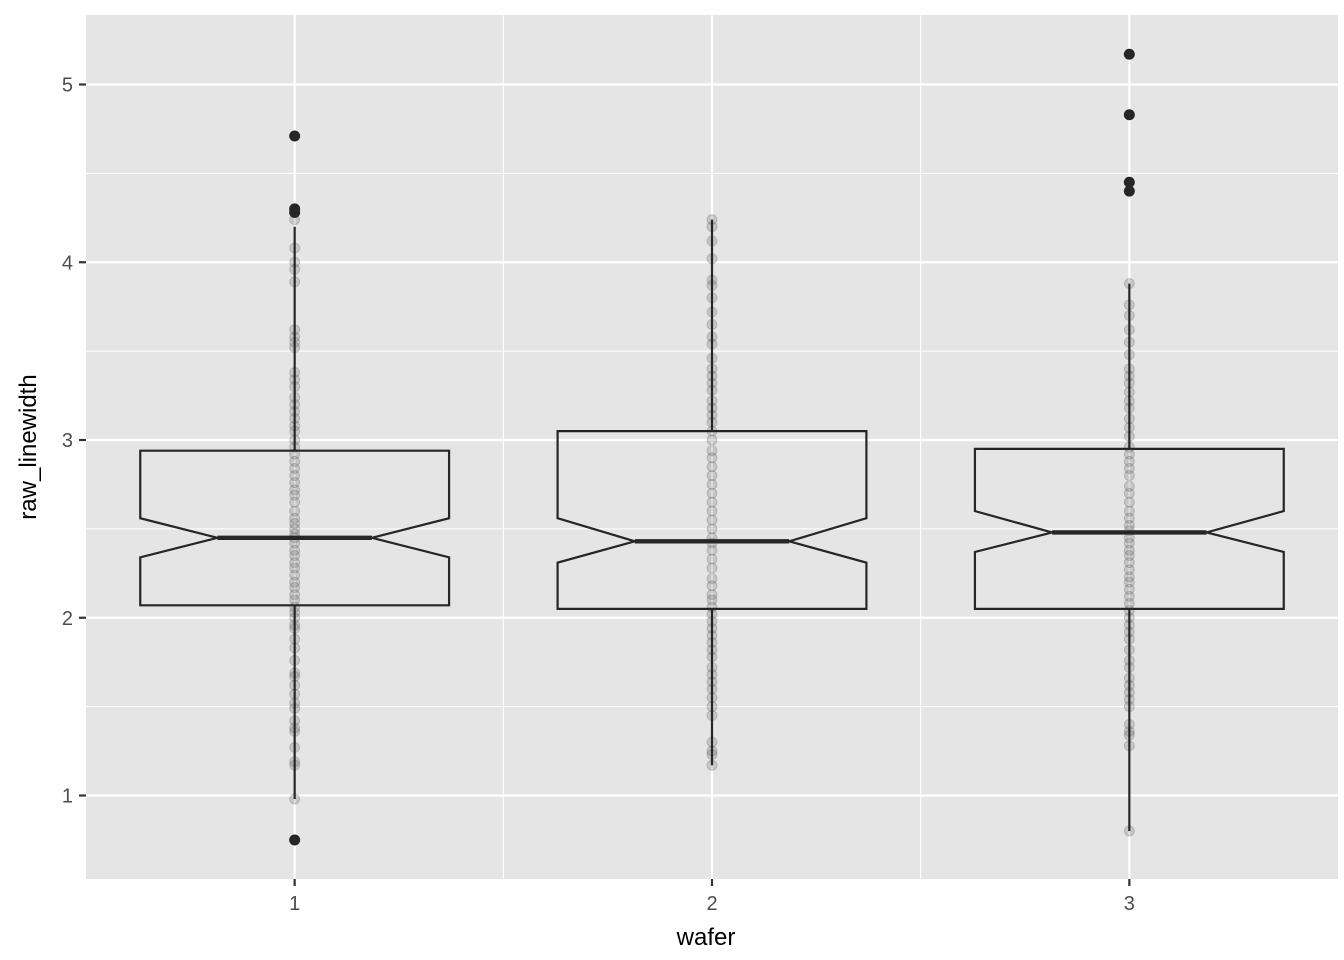  I want to click on x-tick-label: 2, so click(711, 904).